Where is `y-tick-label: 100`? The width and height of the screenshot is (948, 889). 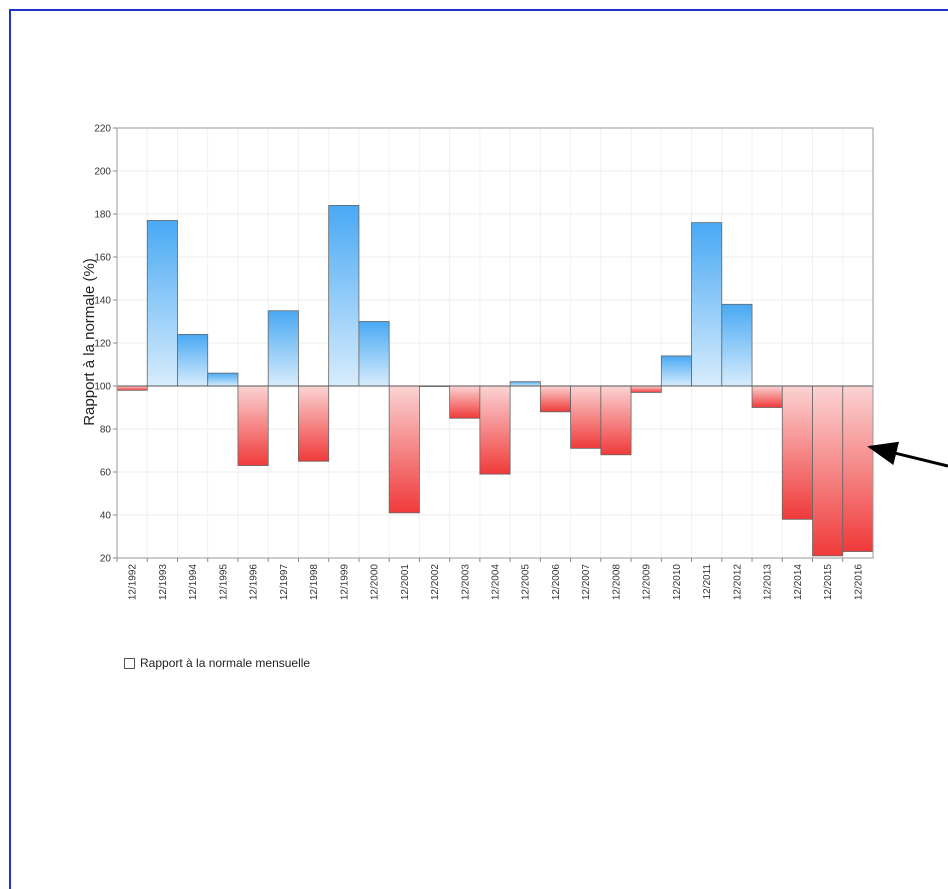
y-tick-label: 100 is located at coordinates (102, 387).